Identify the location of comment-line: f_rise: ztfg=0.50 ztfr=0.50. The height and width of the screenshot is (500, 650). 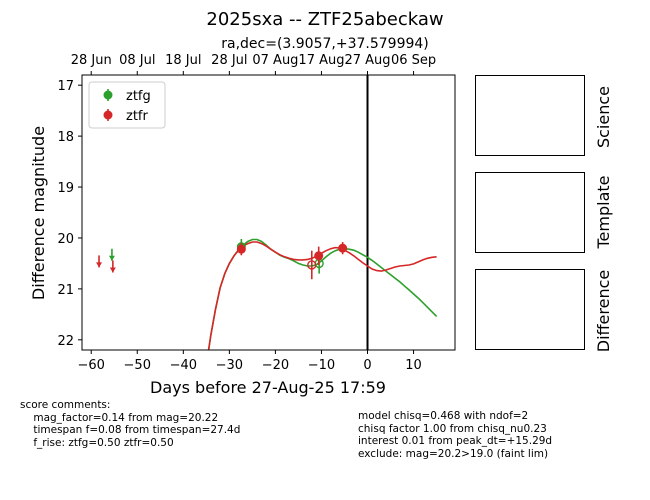
(97, 442).